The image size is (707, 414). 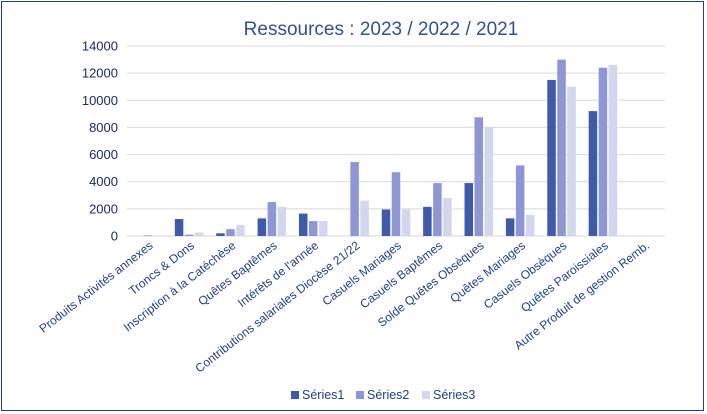 I want to click on y-tick-label-6000: 6000, so click(x=103, y=154).